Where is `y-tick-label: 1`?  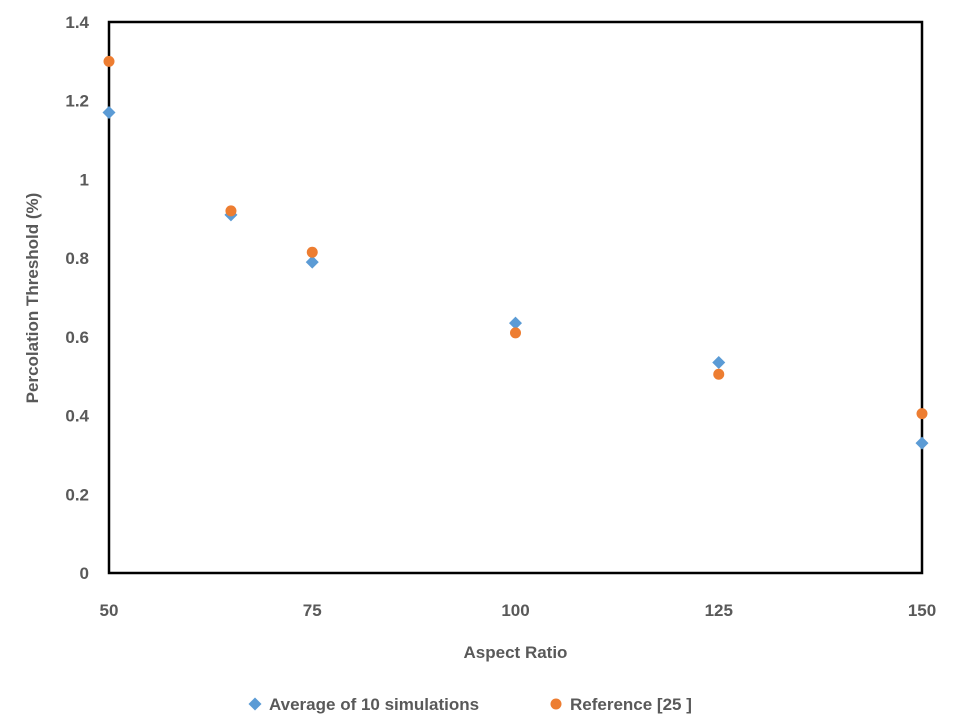
y-tick-label: 1 is located at coordinates (84, 179).